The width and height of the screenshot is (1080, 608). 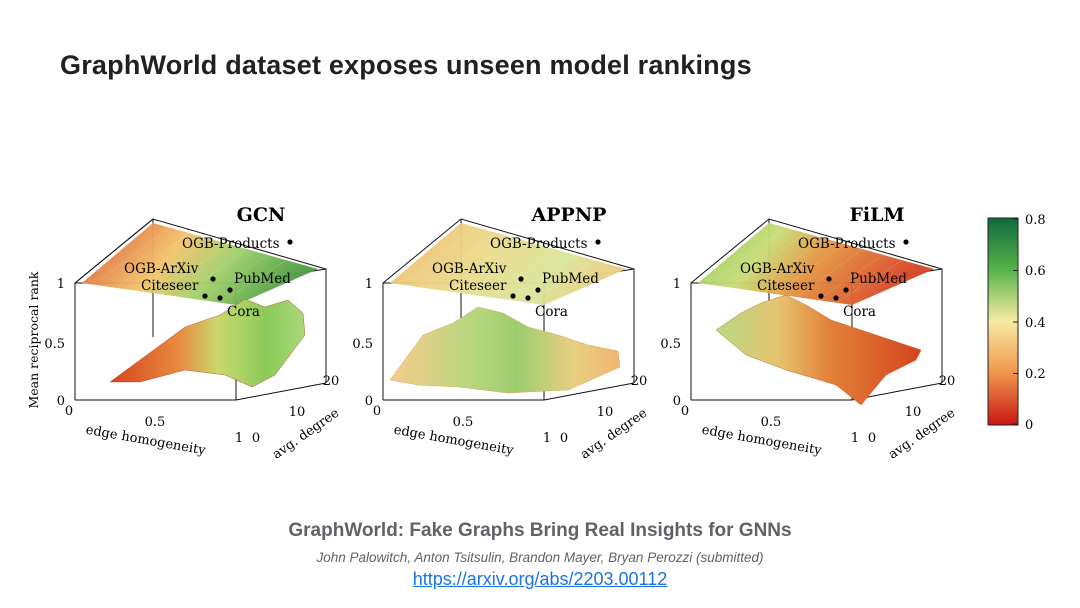 What do you see at coordinates (876, 215) in the screenshot?
I see `chart-title: FiLM` at bounding box center [876, 215].